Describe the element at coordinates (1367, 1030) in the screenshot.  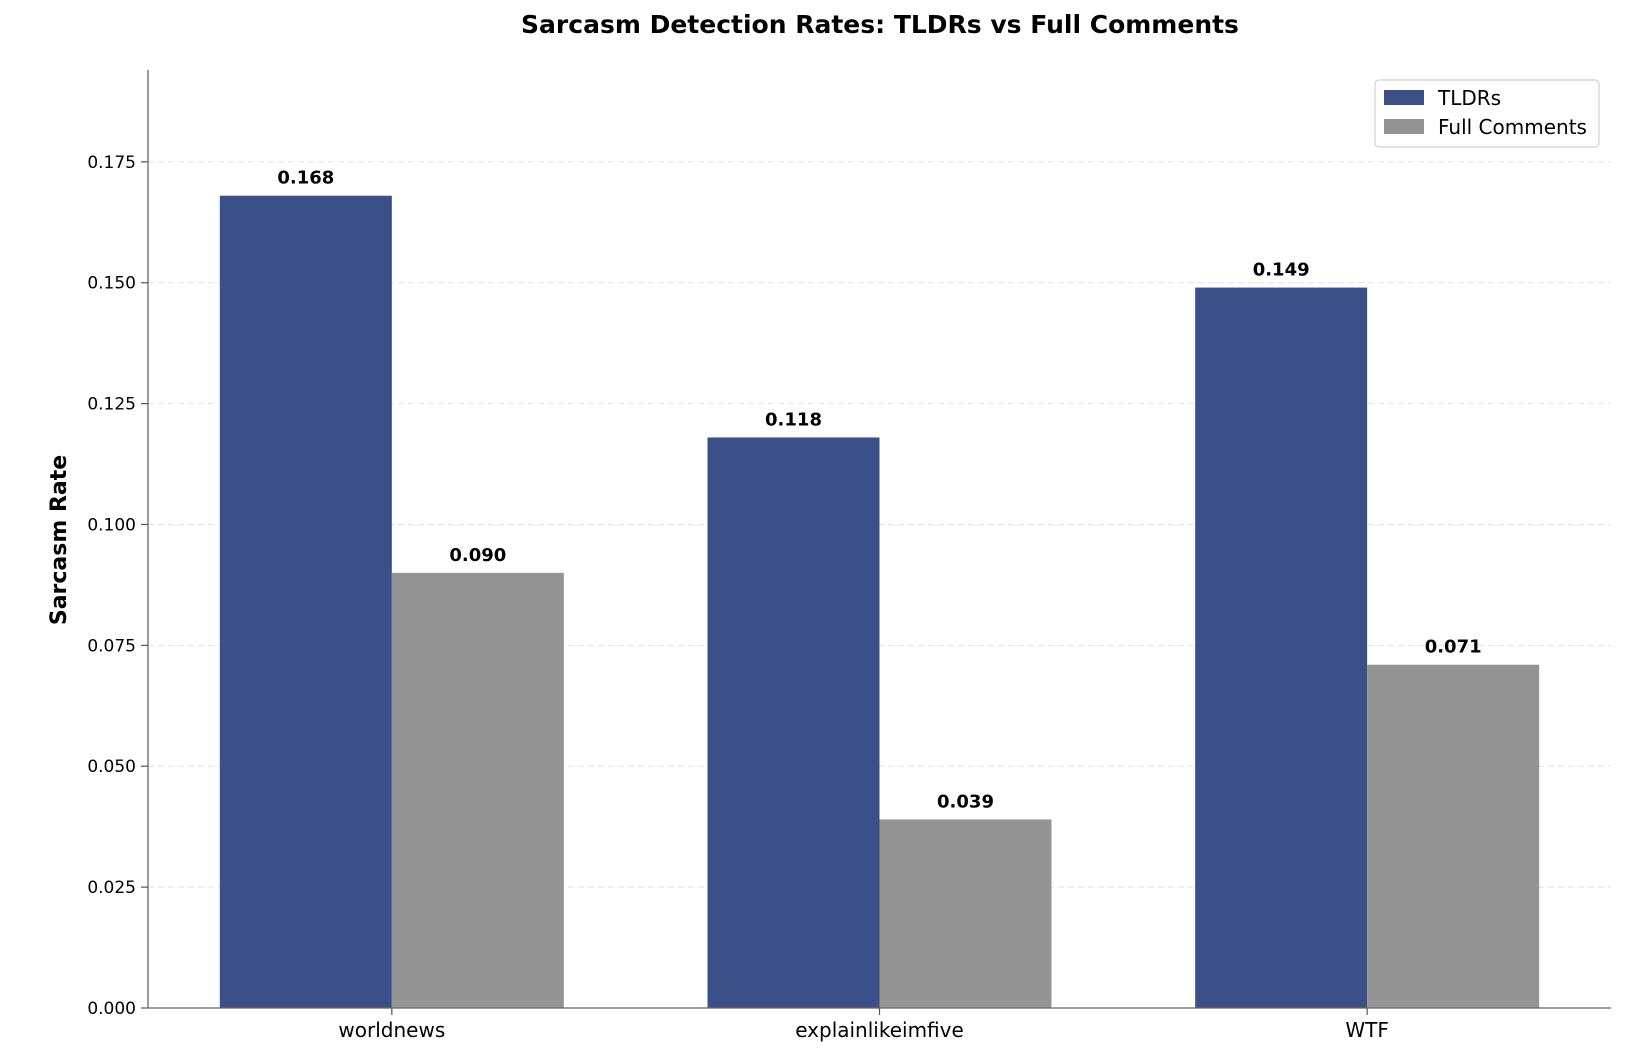
I see `x-category-label: WTF` at that location.